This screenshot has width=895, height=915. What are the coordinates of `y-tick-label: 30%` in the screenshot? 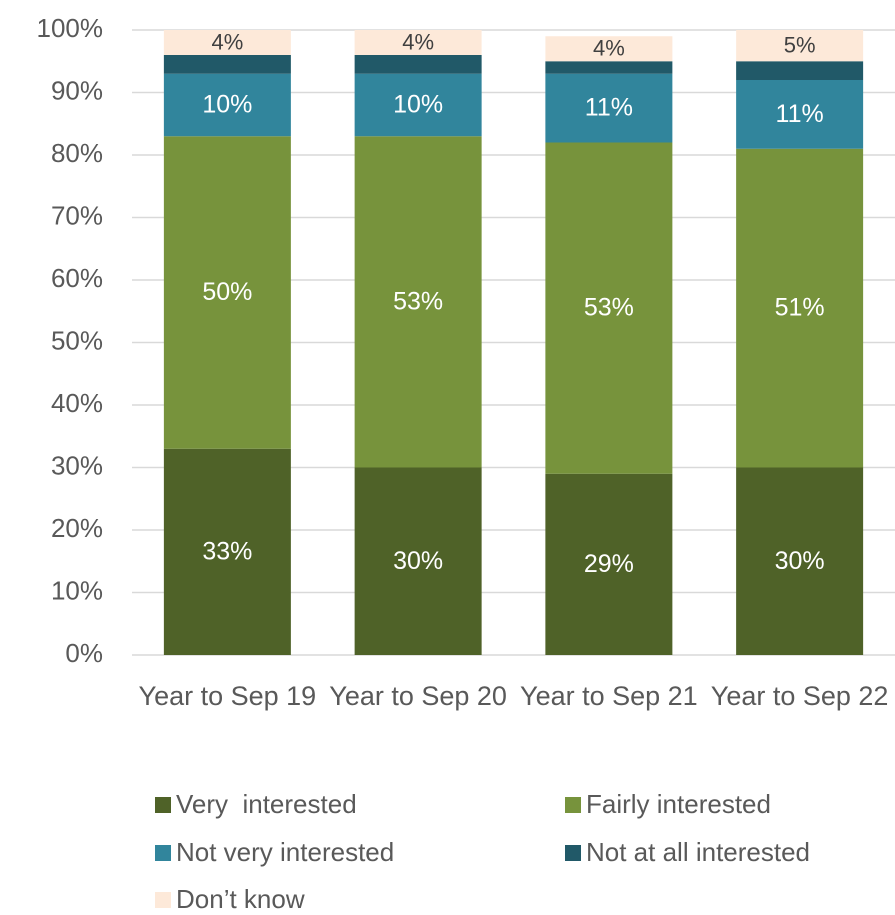 It's located at (77, 465).